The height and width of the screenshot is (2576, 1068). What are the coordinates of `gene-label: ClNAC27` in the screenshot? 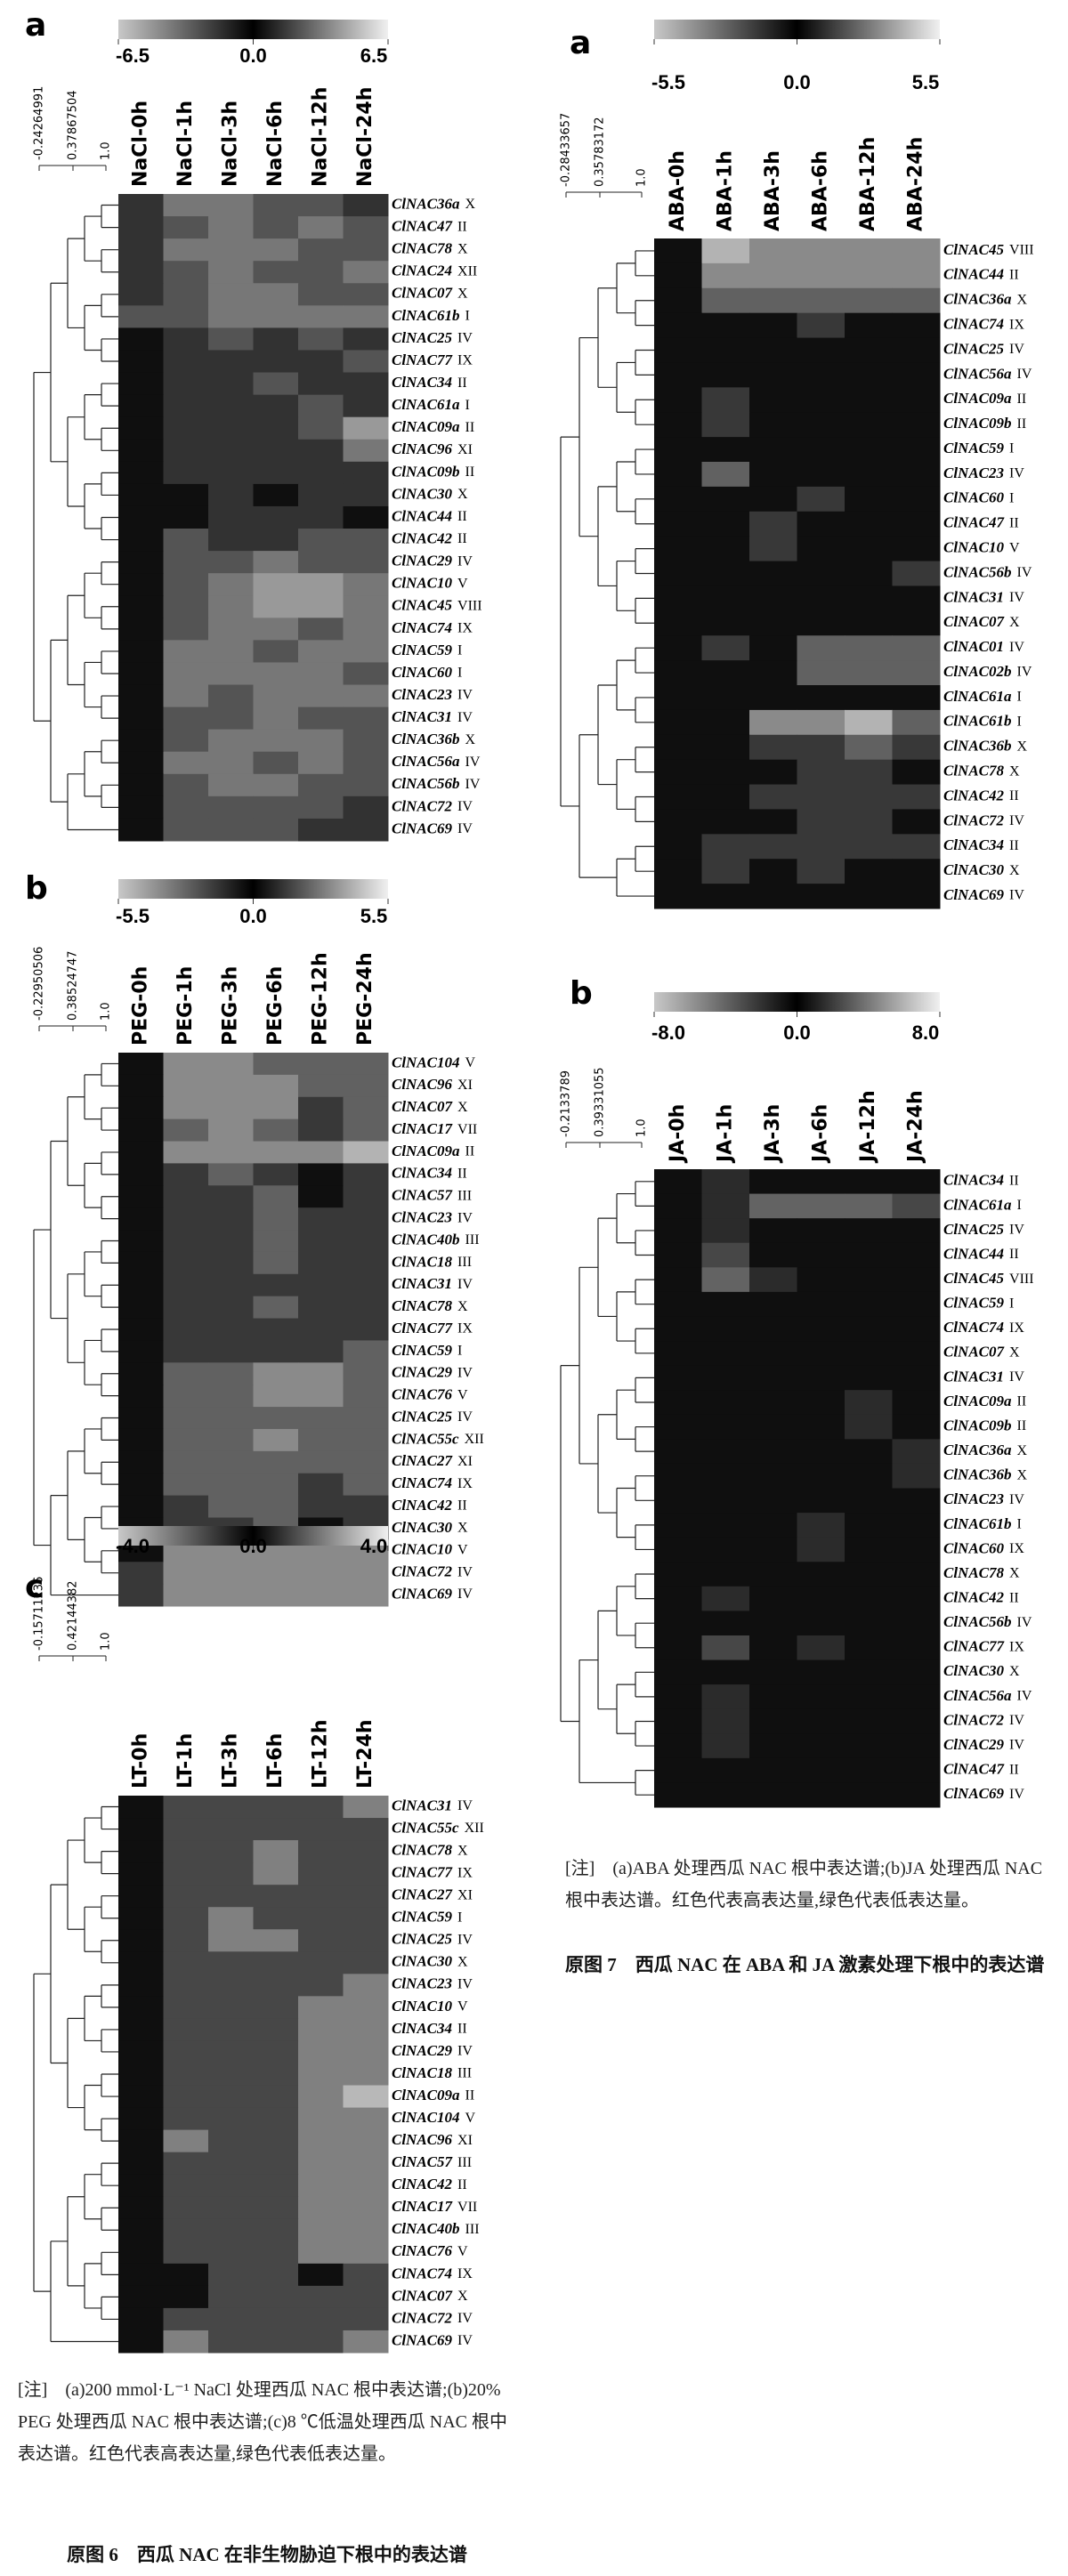 It's located at (423, 1460).